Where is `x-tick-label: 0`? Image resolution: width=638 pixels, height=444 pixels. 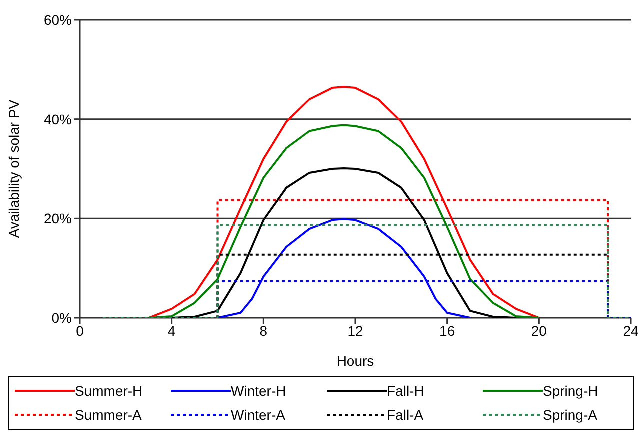 x-tick-label: 0 is located at coordinates (80, 330).